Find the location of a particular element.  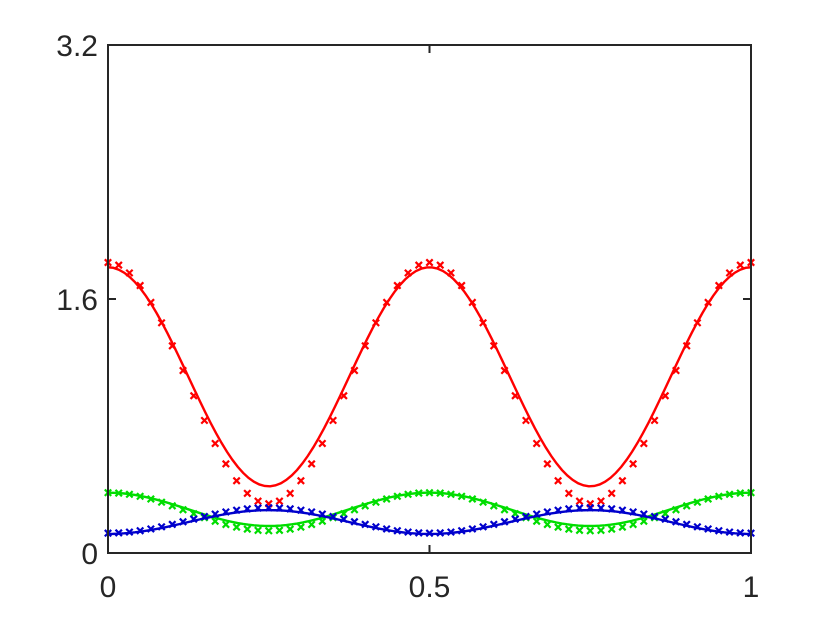

y-tick-label: 1.6 is located at coordinates (77, 300).